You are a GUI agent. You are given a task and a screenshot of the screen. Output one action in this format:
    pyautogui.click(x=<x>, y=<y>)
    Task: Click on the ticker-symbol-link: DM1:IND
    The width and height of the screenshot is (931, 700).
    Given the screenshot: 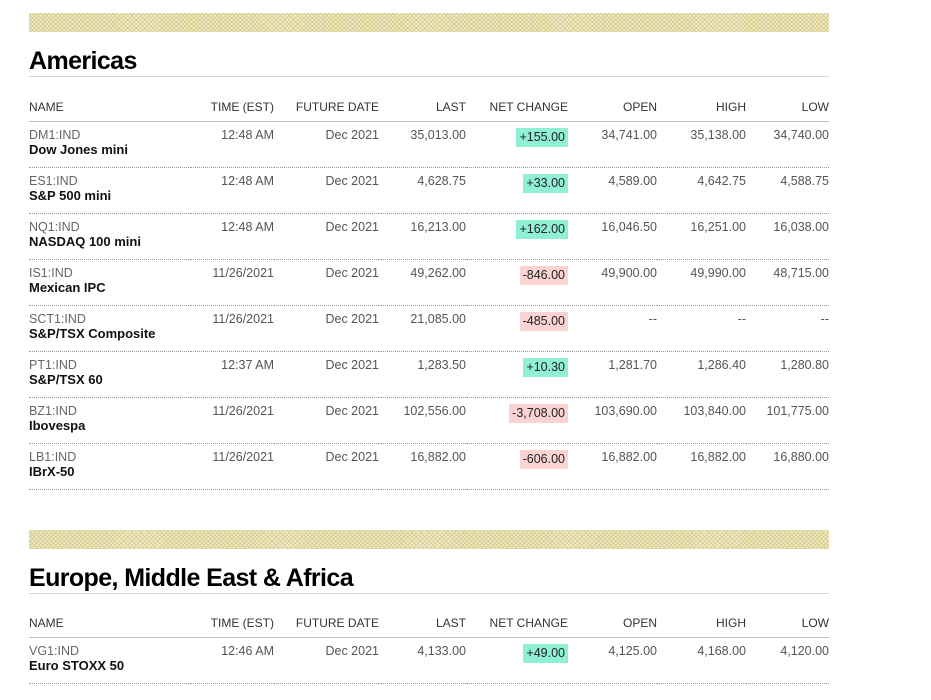 What is the action you would take?
    pyautogui.click(x=55, y=134)
    